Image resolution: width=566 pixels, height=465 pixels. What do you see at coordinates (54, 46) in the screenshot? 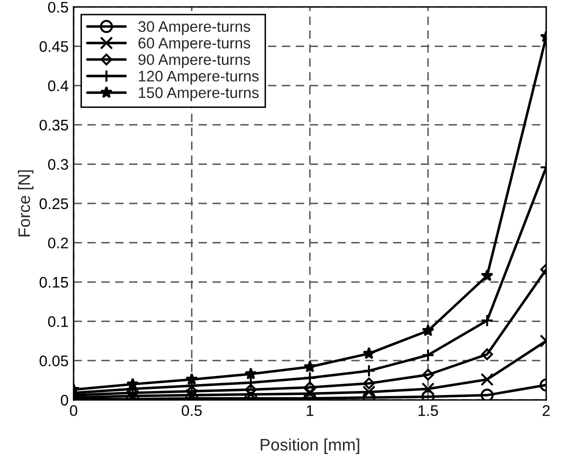
I see `y-tick-label: 0.45` at bounding box center [54, 46].